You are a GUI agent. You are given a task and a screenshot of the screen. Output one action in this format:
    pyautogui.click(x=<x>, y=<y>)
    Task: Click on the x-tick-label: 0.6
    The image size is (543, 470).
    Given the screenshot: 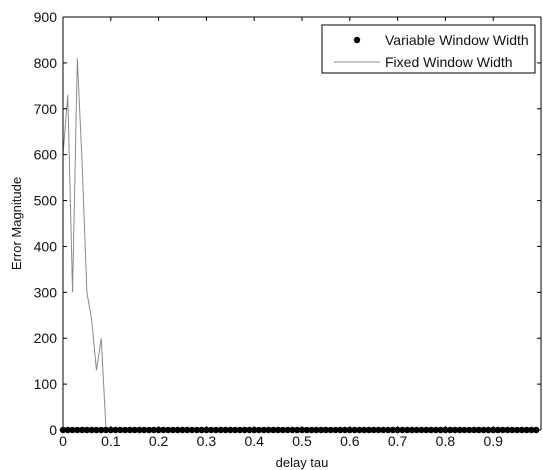 What is the action you would take?
    pyautogui.click(x=350, y=441)
    